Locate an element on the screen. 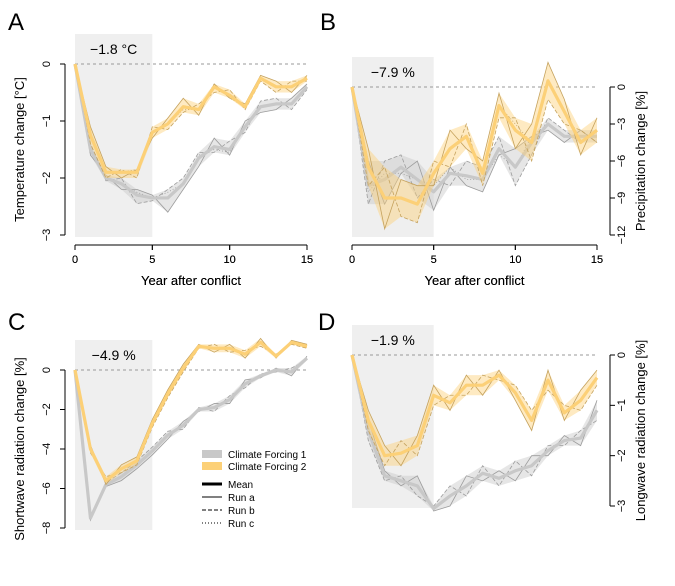 The width and height of the screenshot is (675, 586). panel-letter: A is located at coordinates (16, 22).